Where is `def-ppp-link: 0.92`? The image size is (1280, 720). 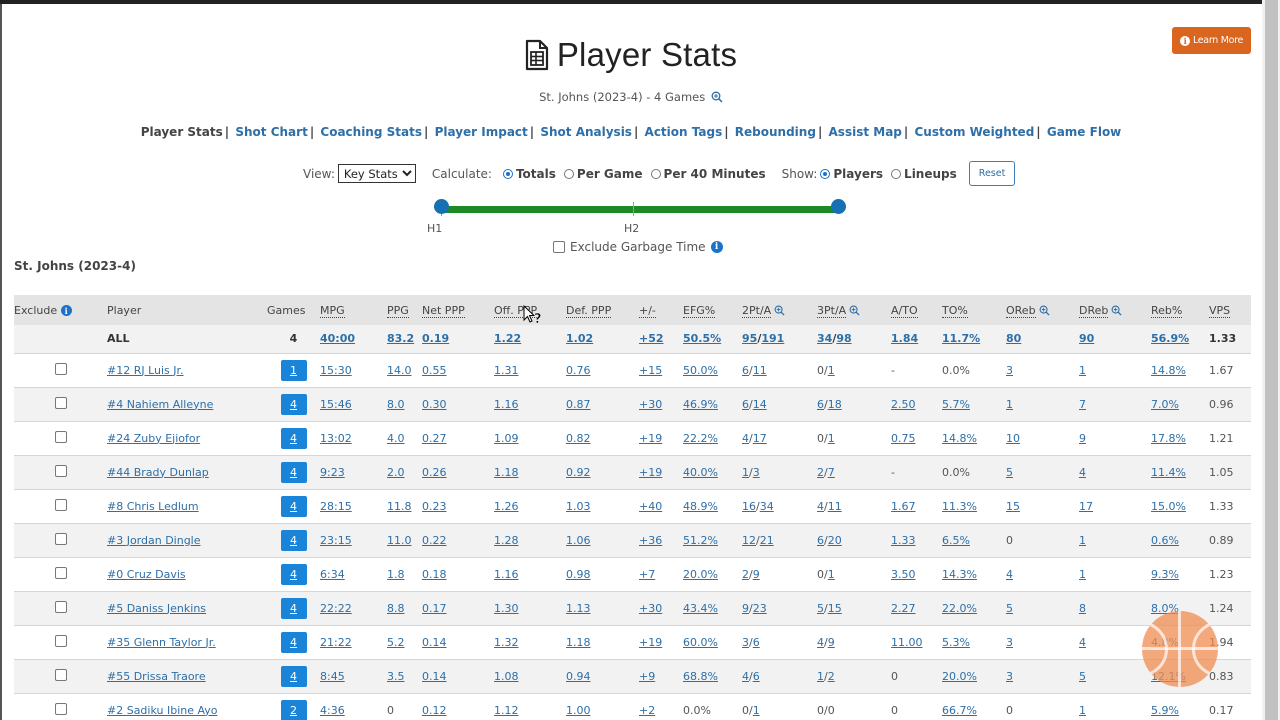
def-ppp-link: 0.92 is located at coordinates (578, 472).